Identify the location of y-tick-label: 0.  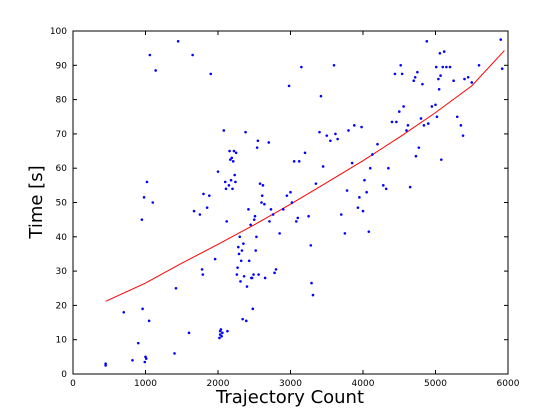
(64, 375).